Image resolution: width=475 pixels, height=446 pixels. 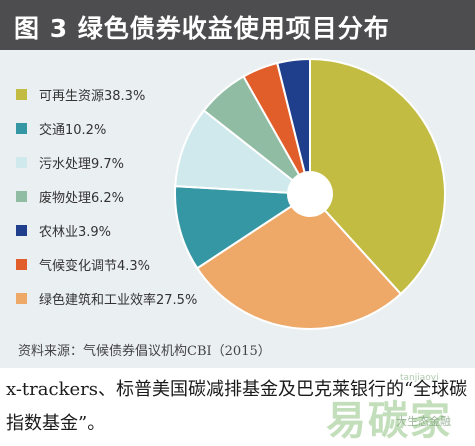 I want to click on article-paragraph: x-trackers、标普美国碳减排基金及巴克莱银行的“全球碳指数基金”。, so click(x=237, y=406).